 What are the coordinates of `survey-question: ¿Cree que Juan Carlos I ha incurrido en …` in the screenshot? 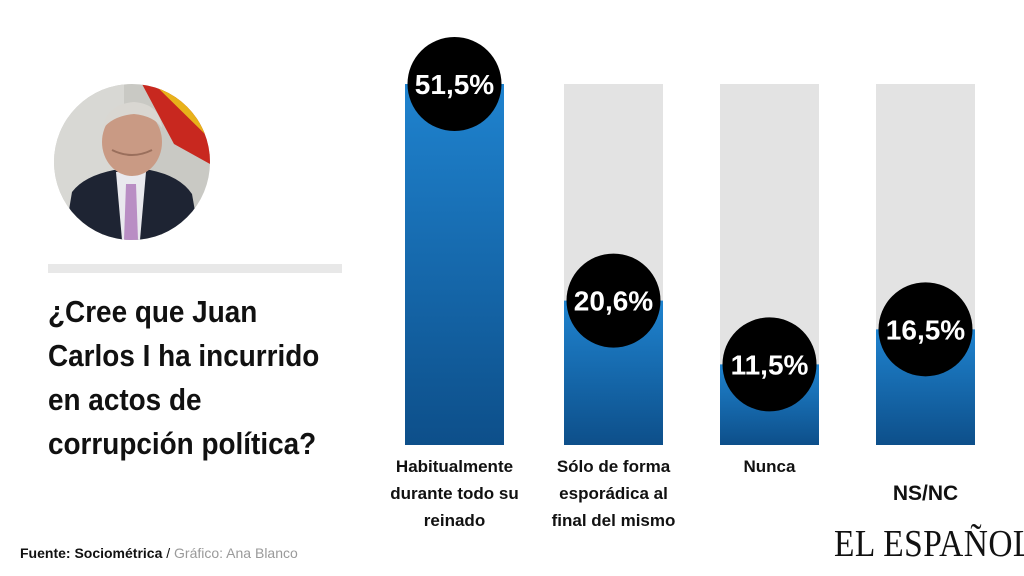 It's located at (184, 377).